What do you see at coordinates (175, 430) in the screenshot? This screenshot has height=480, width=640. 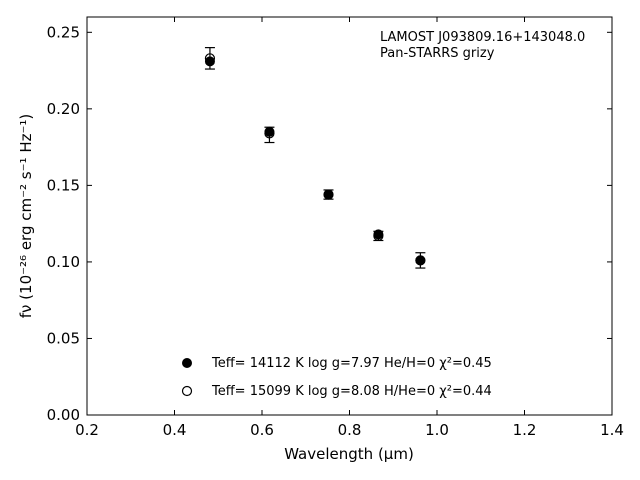 I see `x-tick-label: 0.4` at bounding box center [175, 430].